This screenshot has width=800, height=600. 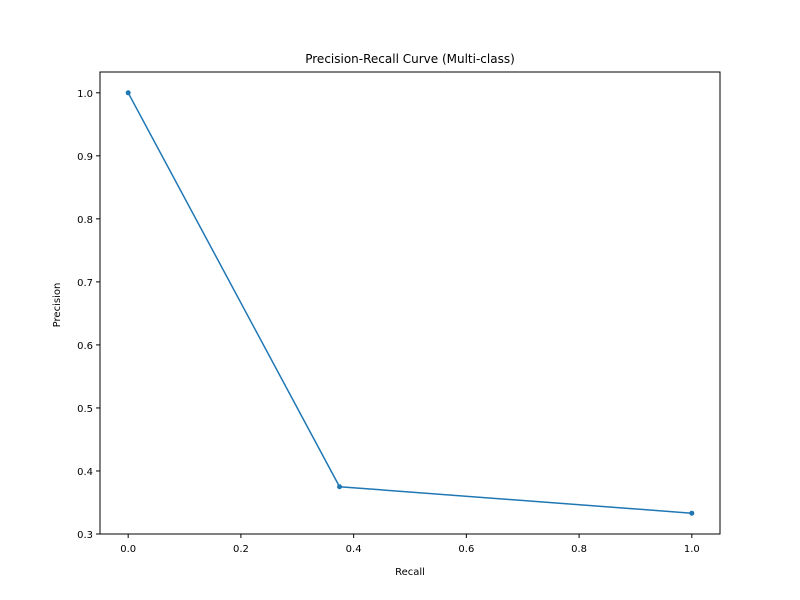 What do you see at coordinates (410, 544) in the screenshot?
I see `x-axis-ticks: 0.0 0.2 0.4 0.6 0.8 1.0` at bounding box center [410, 544].